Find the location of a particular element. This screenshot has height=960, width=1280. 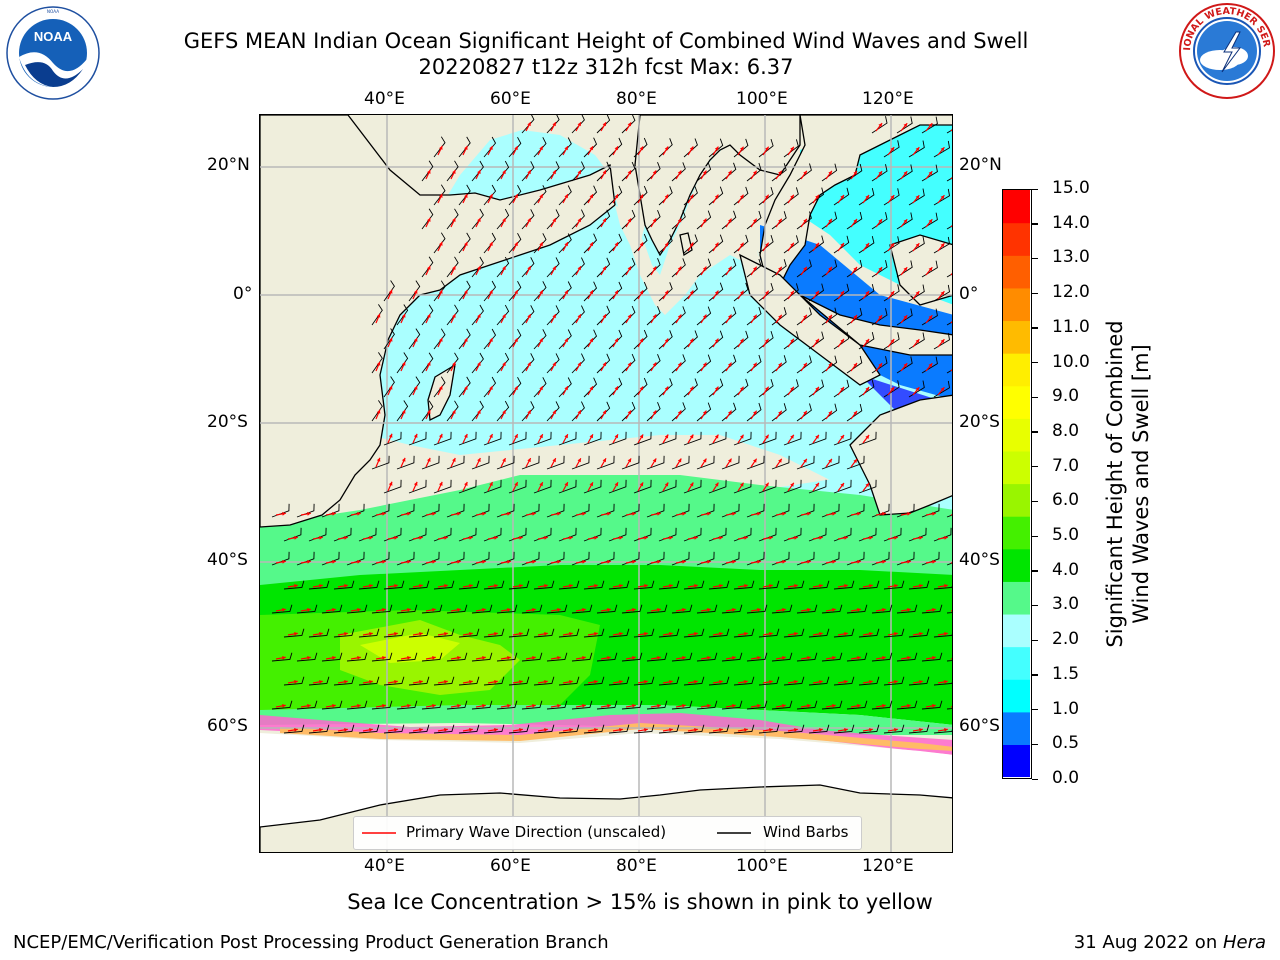

lon-tick-top: 120°E is located at coordinates (888, 99).